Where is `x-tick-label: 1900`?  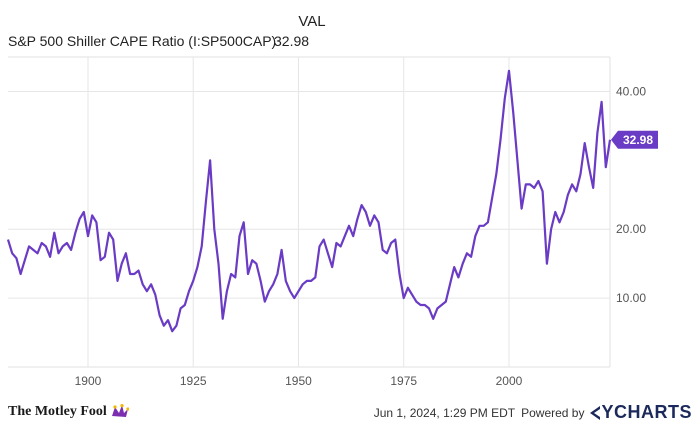 x-tick-label: 1900 is located at coordinates (88, 381).